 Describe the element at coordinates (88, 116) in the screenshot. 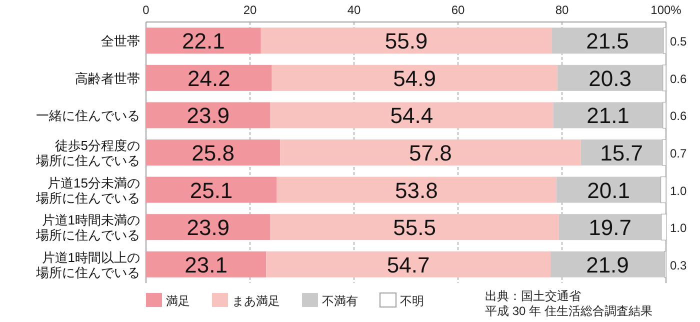

I see `y-tick-label: 一緒に住んでいる` at that location.